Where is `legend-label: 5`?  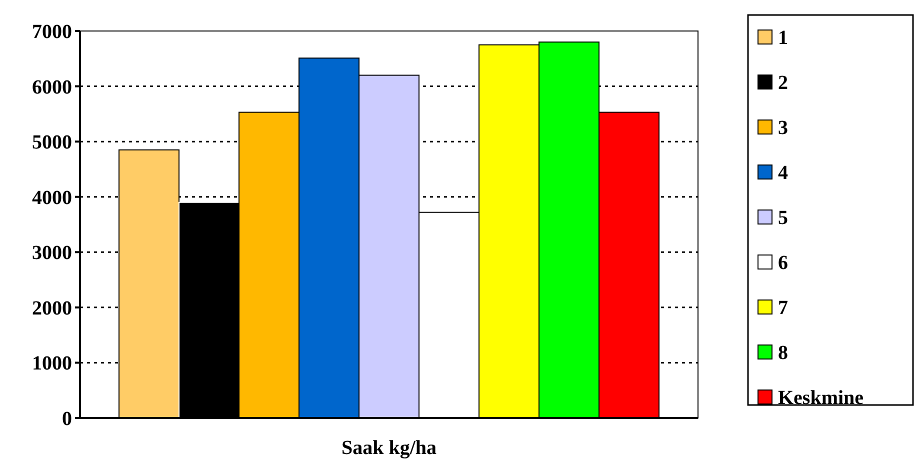
legend-label: 5 is located at coordinates (783, 218).